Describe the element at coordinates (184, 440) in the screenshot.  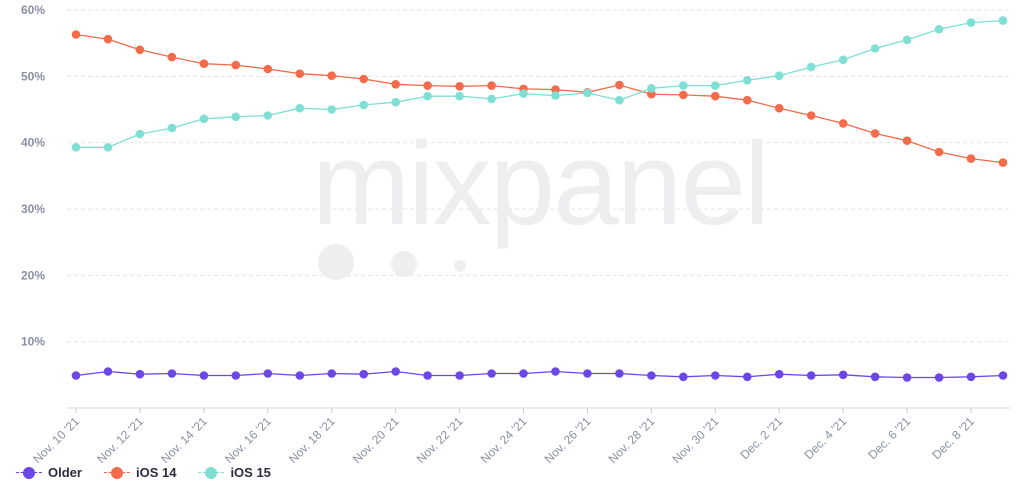
I see `x-tick-label: Nov. 14 '21` at that location.